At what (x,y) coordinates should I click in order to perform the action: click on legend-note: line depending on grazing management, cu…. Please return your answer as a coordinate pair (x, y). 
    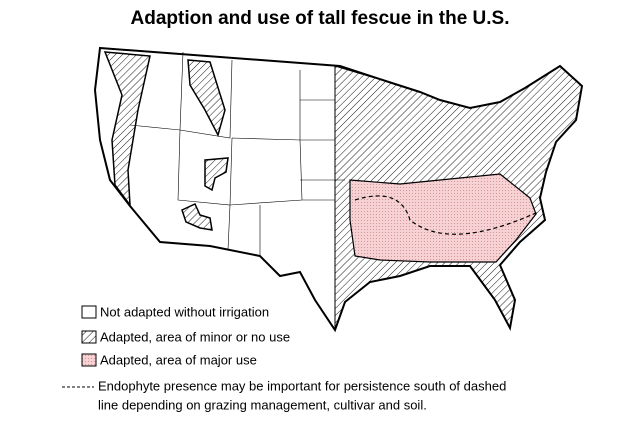
    Looking at the image, I should click on (262, 404).